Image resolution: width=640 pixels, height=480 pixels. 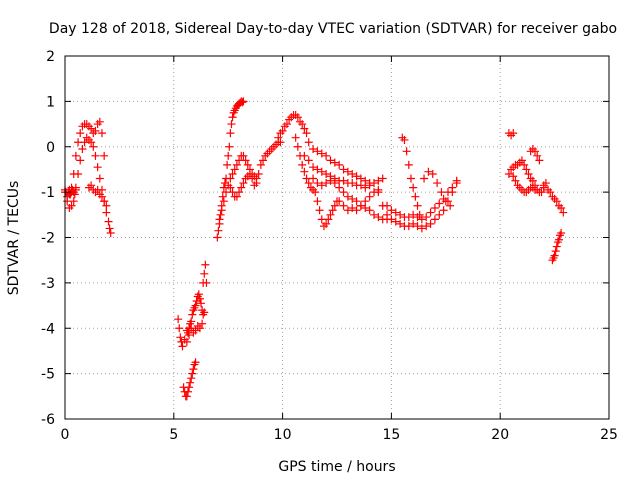 I want to click on y-tick-label: 1, so click(x=50, y=102).